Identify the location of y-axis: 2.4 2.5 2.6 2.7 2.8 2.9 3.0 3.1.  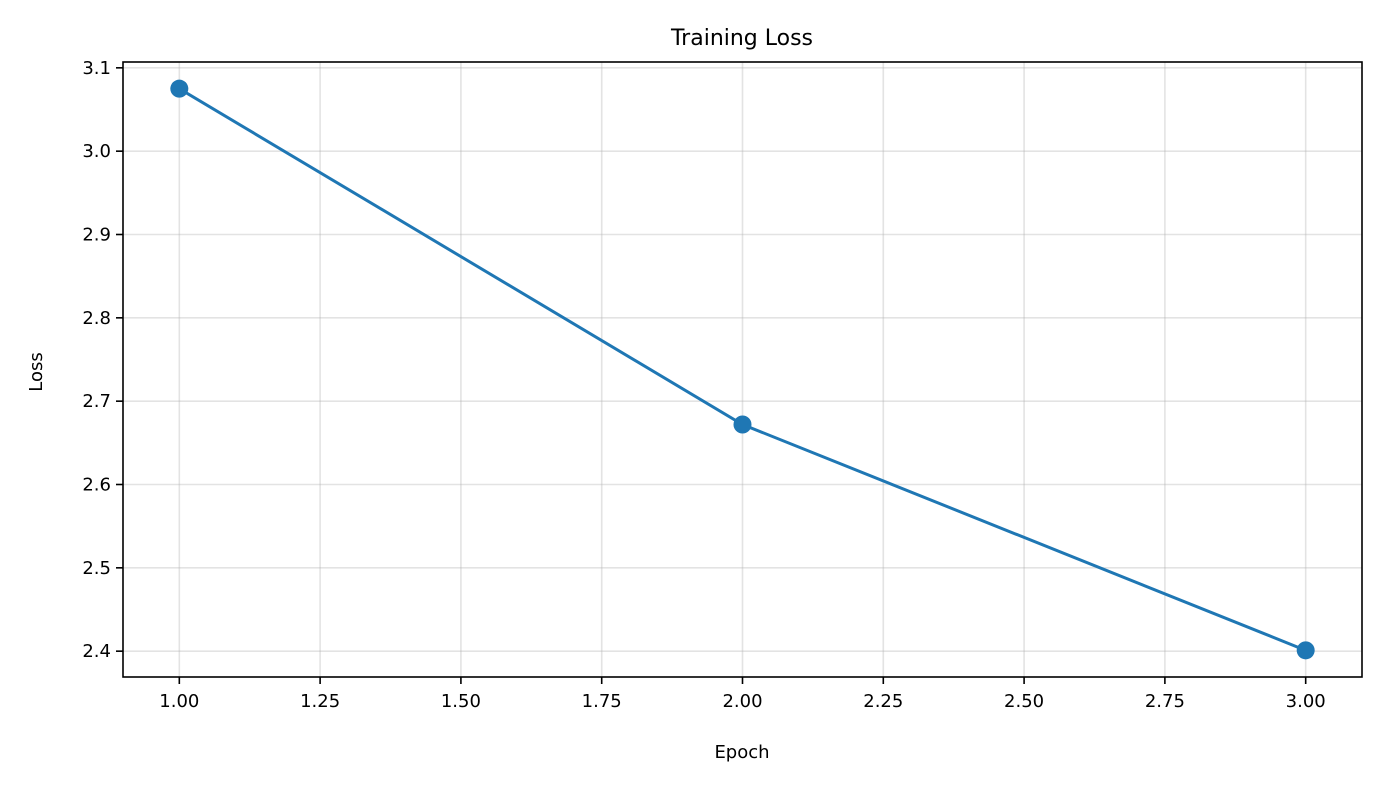
(102, 360).